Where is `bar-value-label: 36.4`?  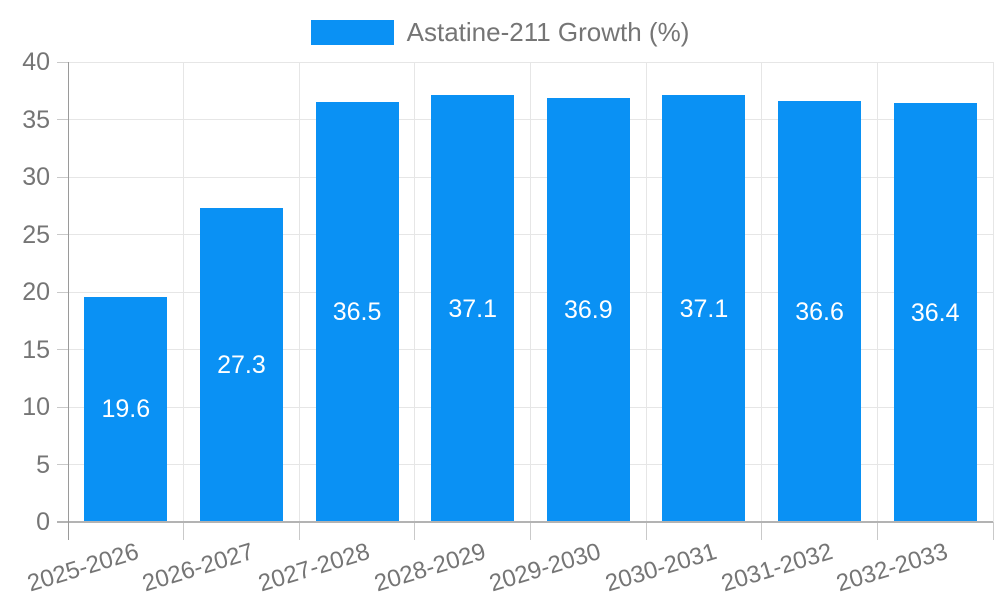
bar-value-label: 36.4 is located at coordinates (935, 312).